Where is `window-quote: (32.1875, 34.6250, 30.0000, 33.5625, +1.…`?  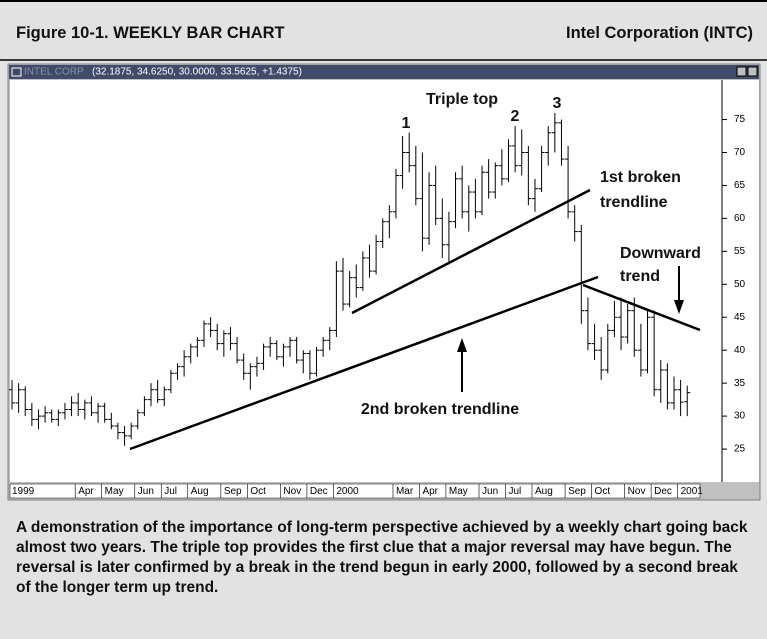
window-quote: (32.1875, 34.6250, 30.0000, 33.5625, +1.… is located at coordinates (197, 72).